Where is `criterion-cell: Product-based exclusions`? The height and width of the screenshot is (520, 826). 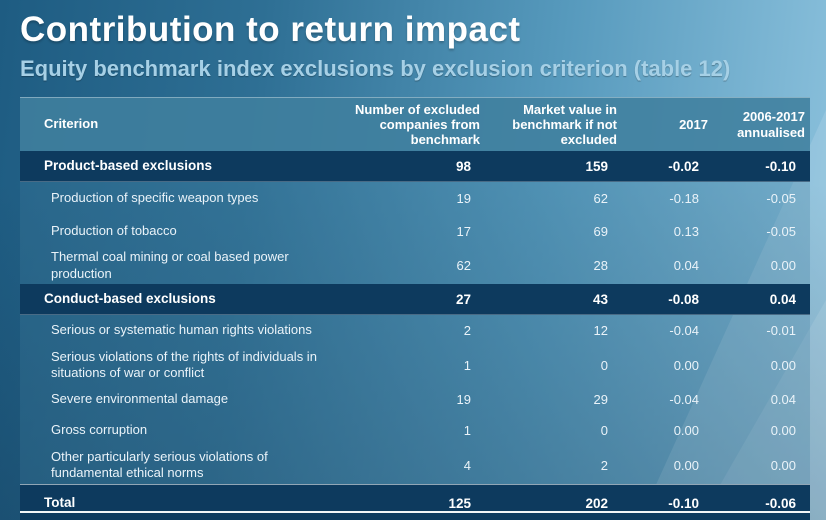 criterion-cell: Product-based exclusions is located at coordinates (128, 165).